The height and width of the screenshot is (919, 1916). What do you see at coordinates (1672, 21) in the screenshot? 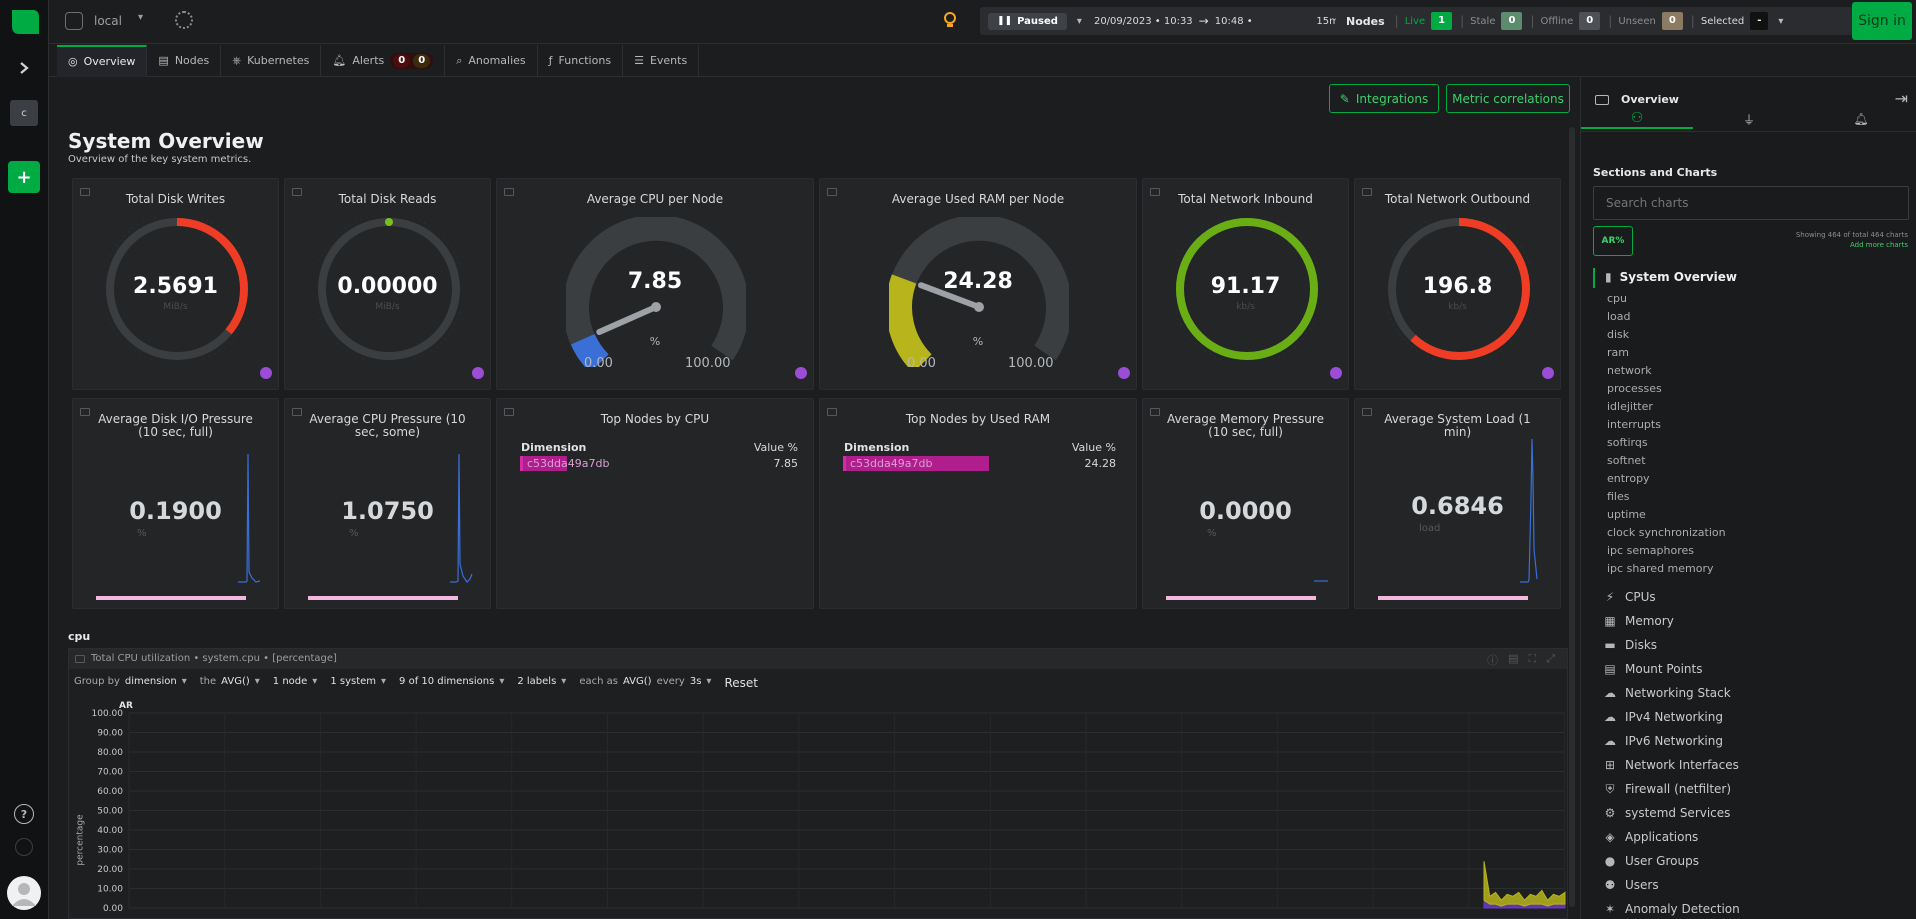
I see `unseen-count: 0` at bounding box center [1672, 21].